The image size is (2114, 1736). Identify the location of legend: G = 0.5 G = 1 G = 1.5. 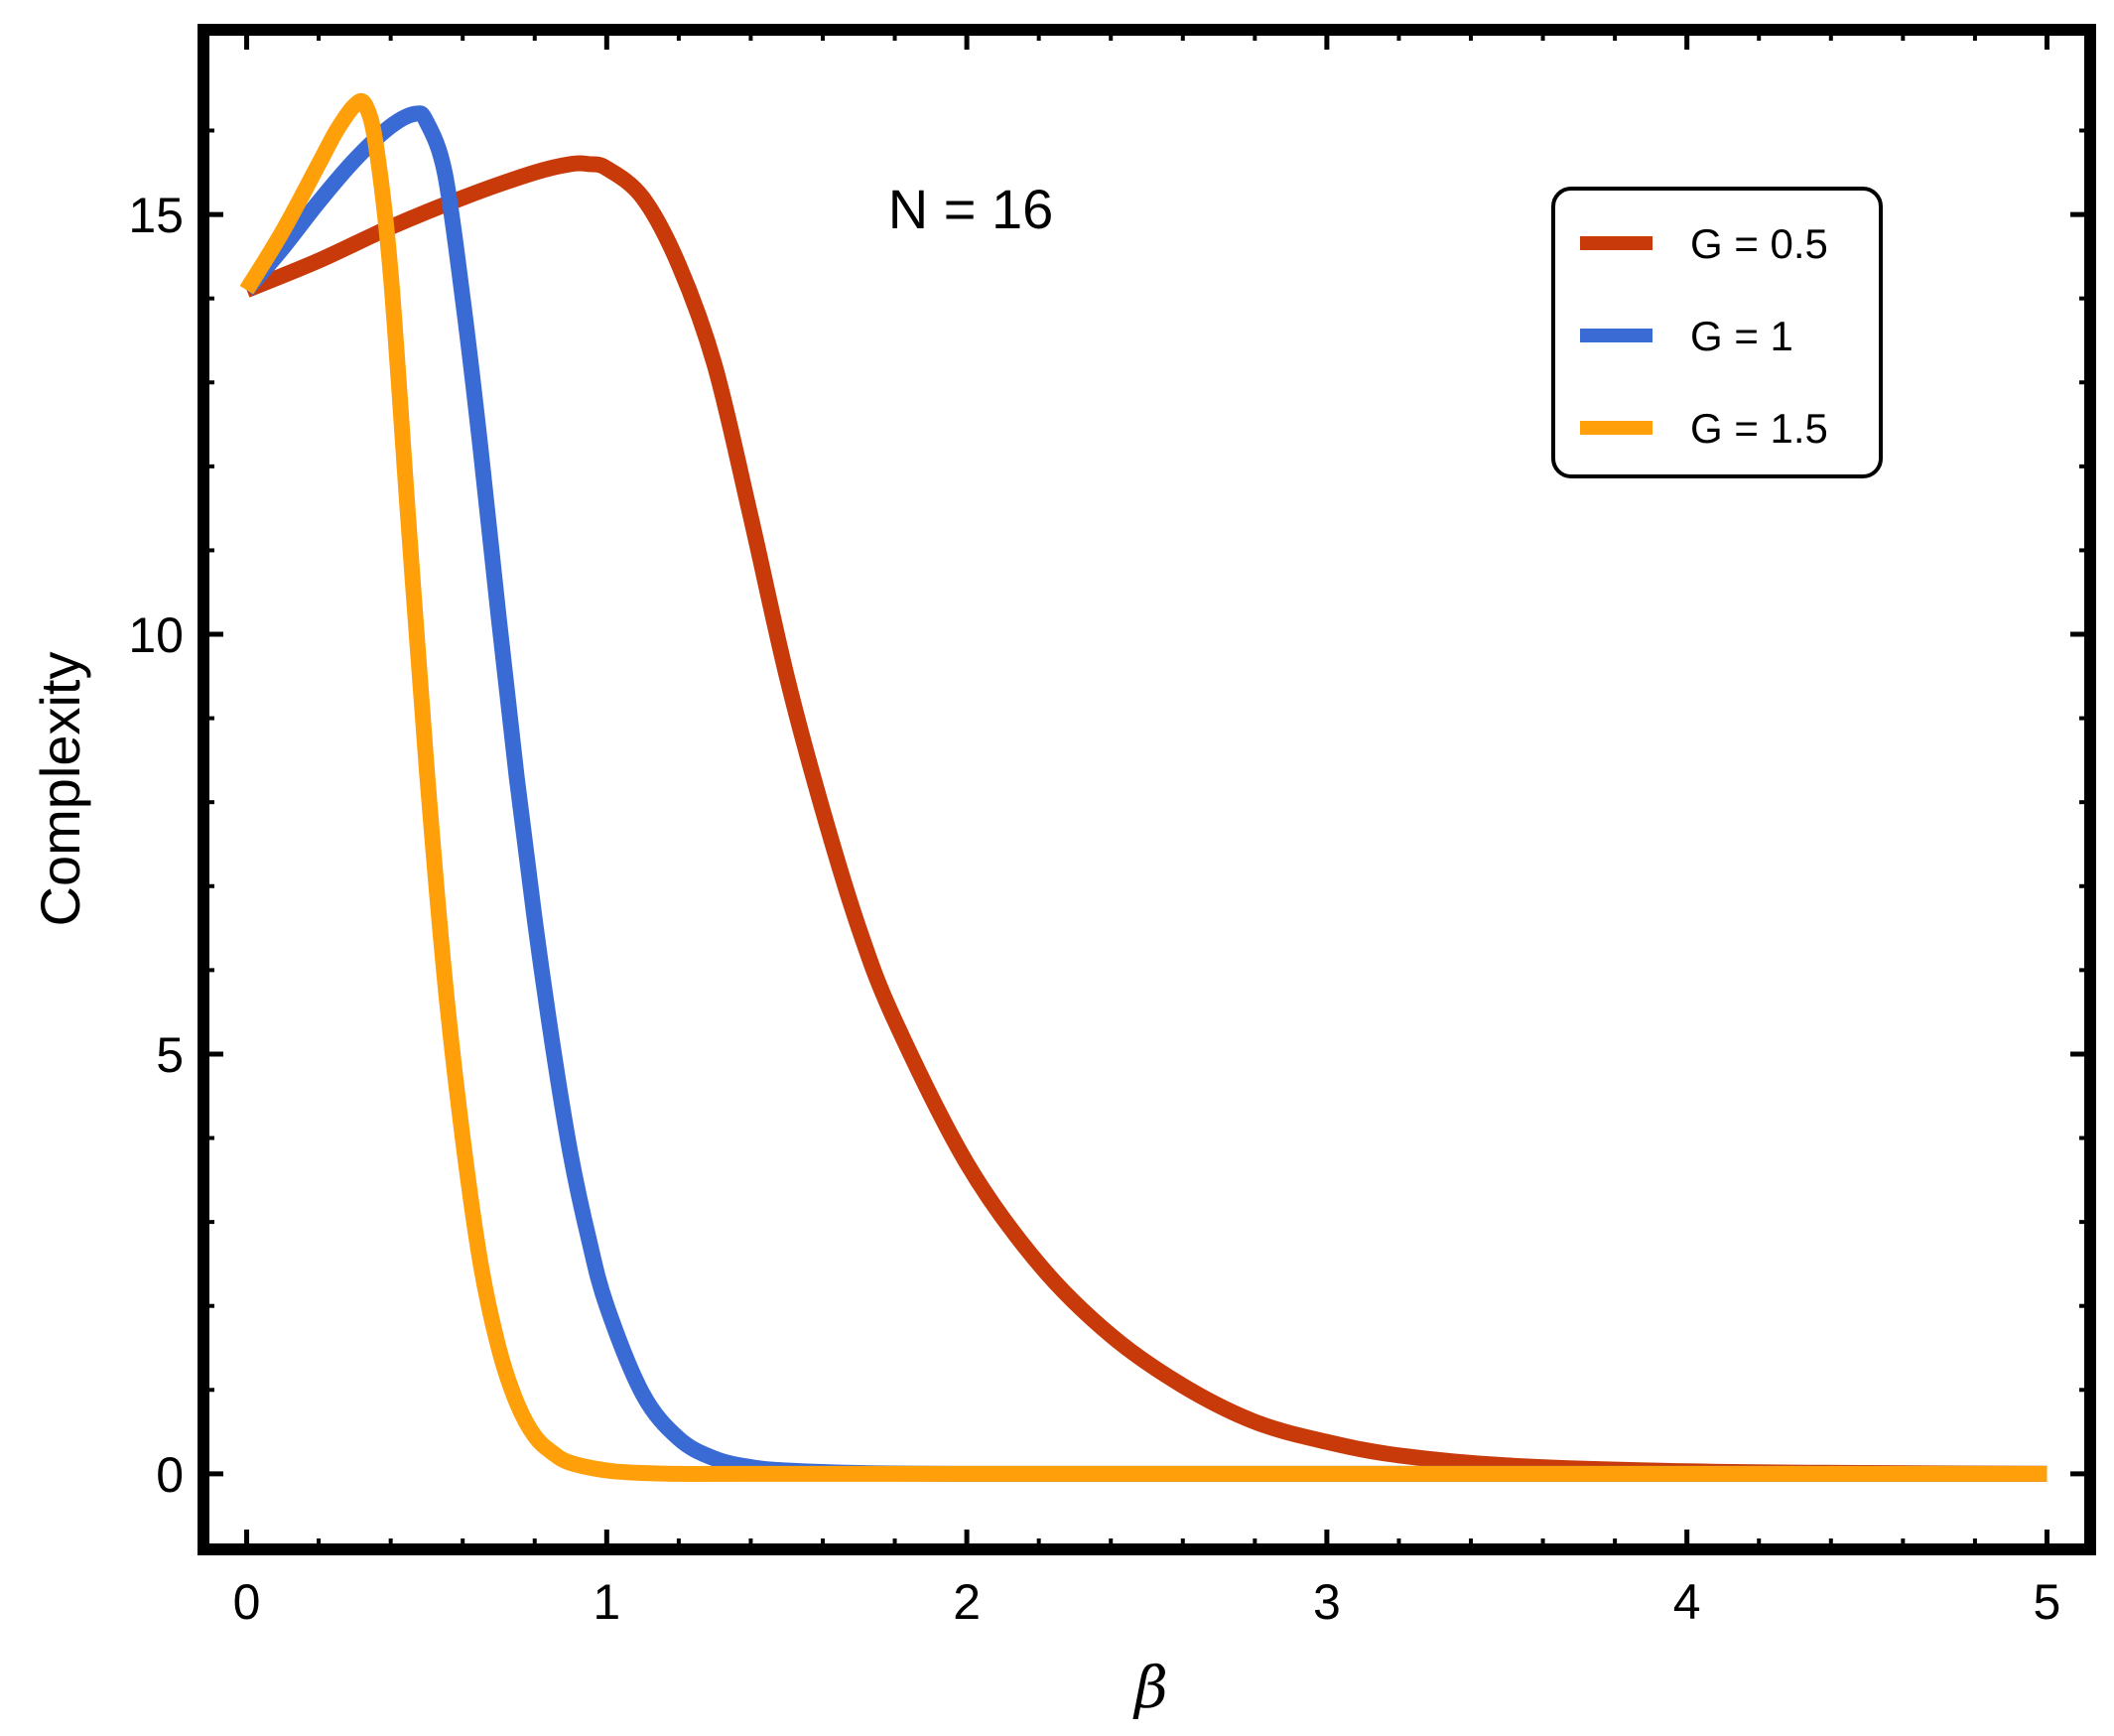
(1717, 332).